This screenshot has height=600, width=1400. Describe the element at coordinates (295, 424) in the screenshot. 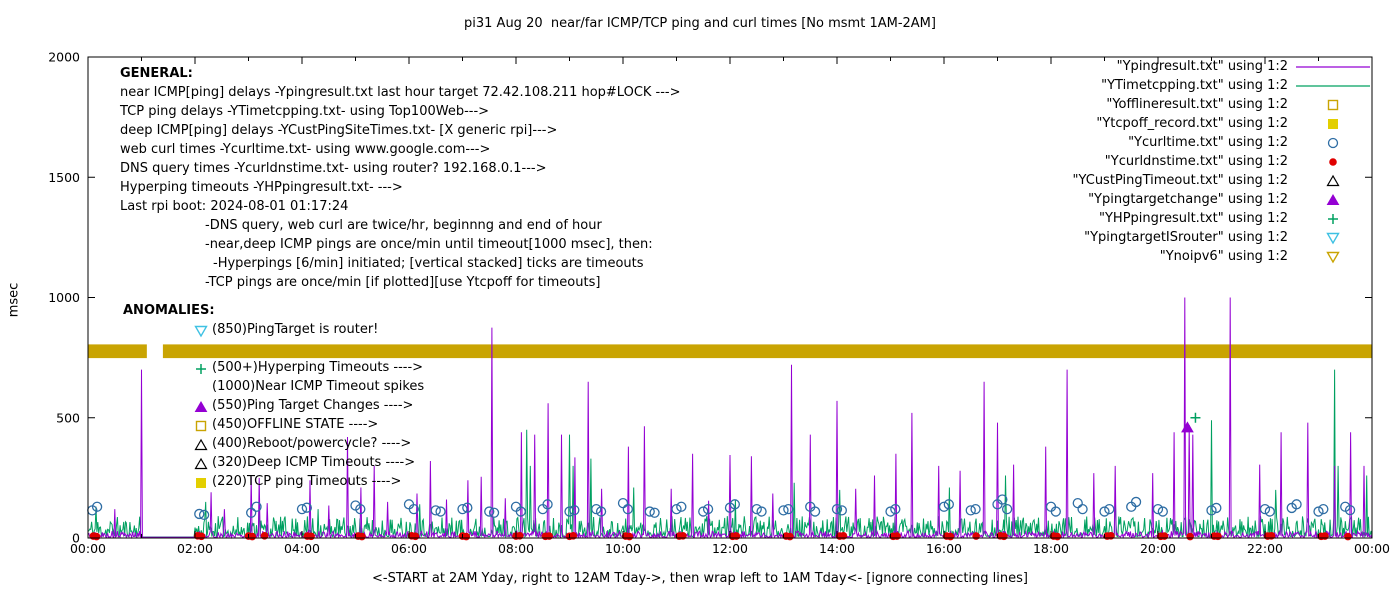

I see `anomaly-label: (450)OFFLINE STATE ---->` at that location.